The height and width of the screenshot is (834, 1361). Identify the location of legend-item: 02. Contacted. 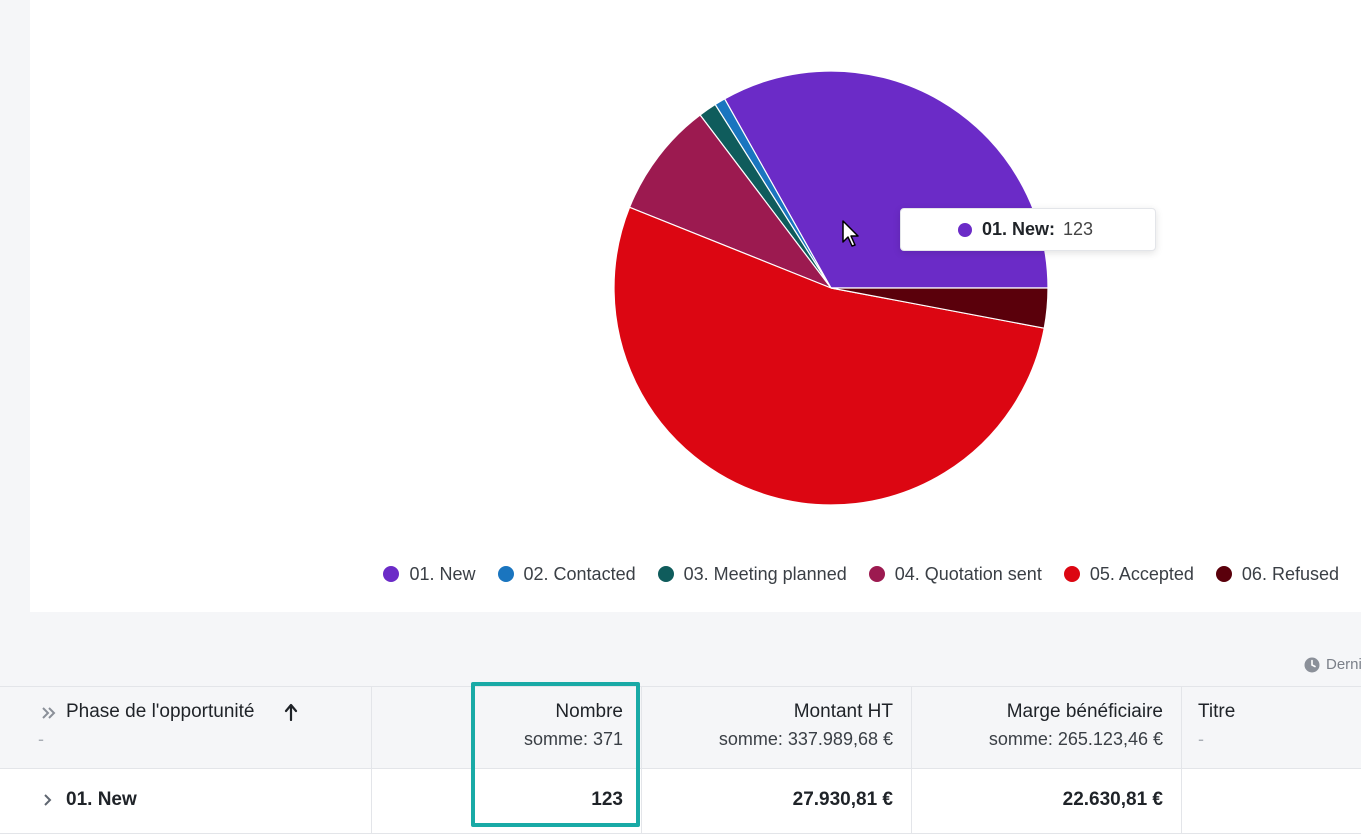
(566, 574).